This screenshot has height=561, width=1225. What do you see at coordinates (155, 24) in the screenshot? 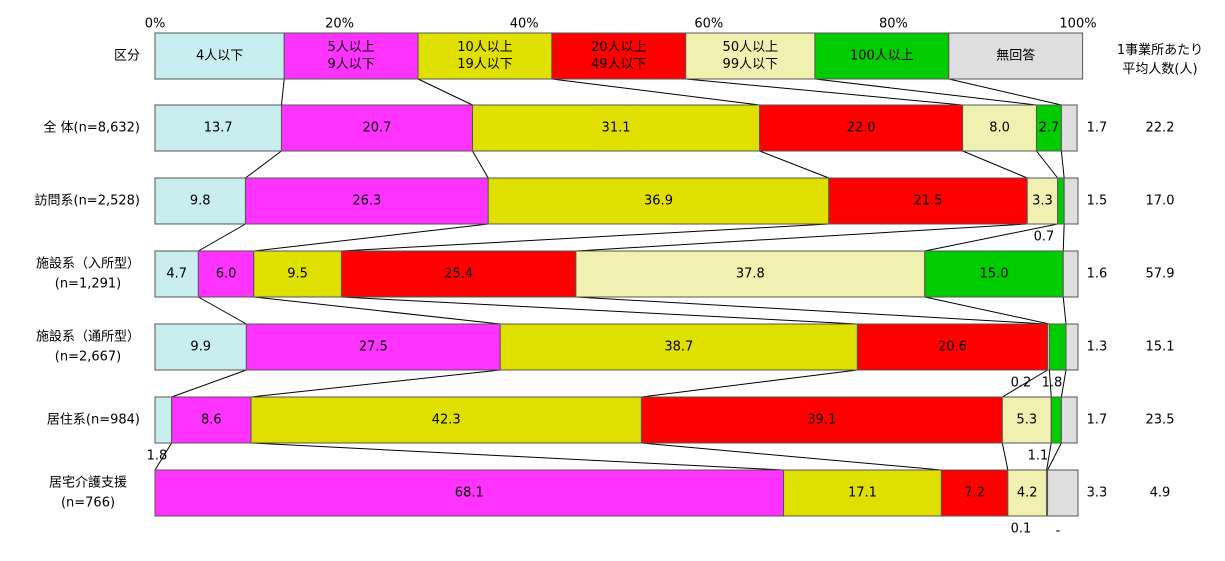
I see `x-tick-label: 0%` at bounding box center [155, 24].